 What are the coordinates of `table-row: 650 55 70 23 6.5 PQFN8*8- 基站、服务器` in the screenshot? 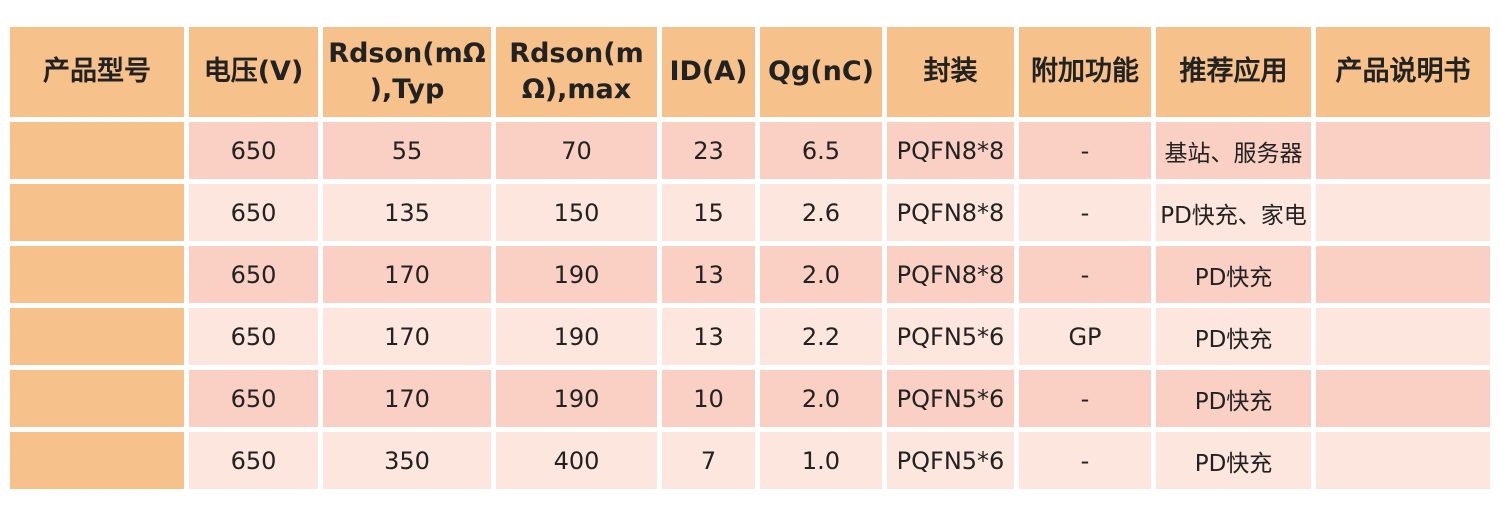 It's located at (750, 150).